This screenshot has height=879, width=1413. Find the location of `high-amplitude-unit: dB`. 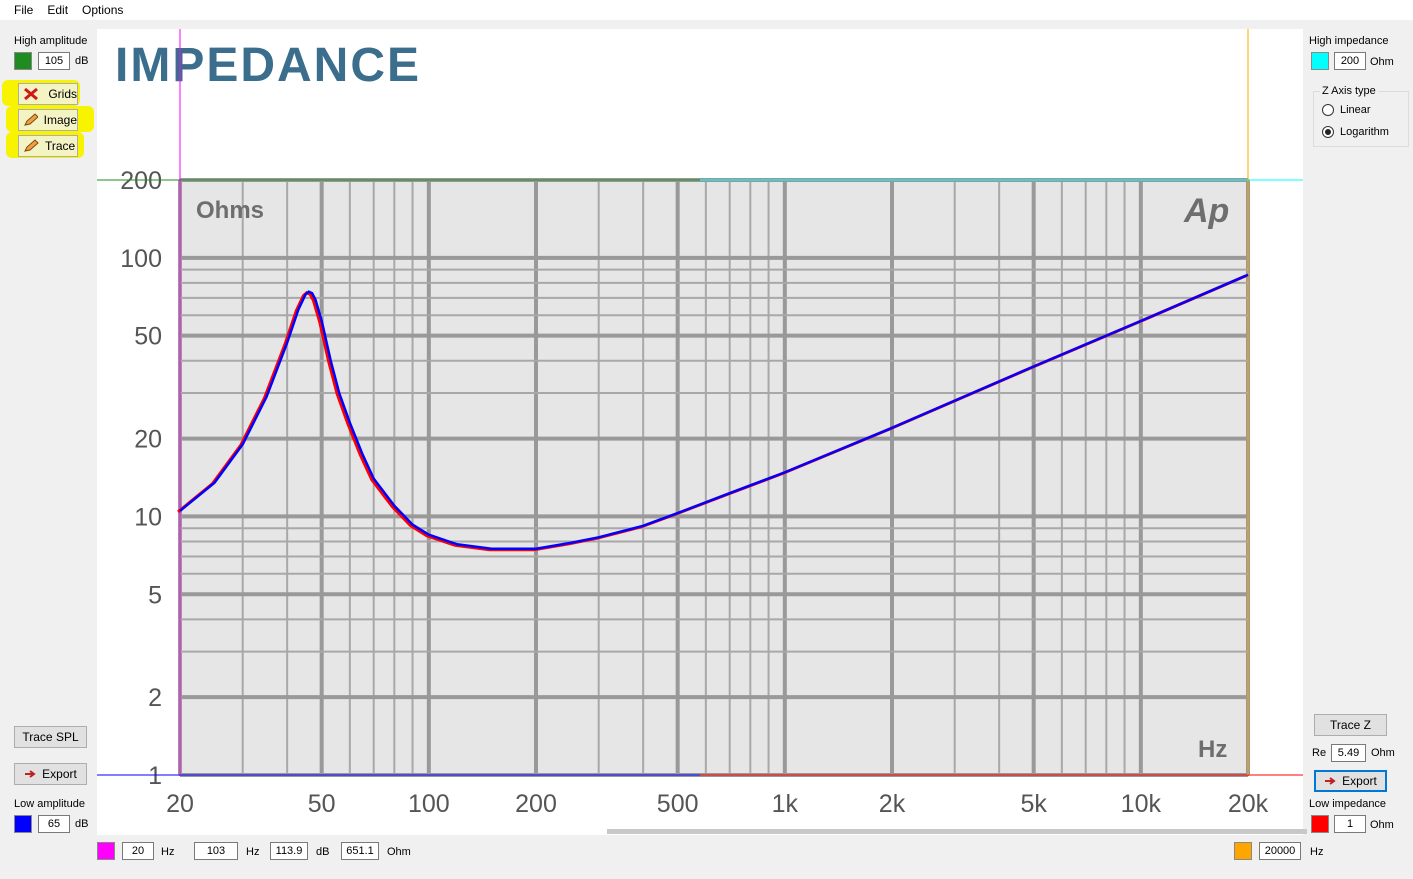

high-amplitude-unit: dB is located at coordinates (82, 61).